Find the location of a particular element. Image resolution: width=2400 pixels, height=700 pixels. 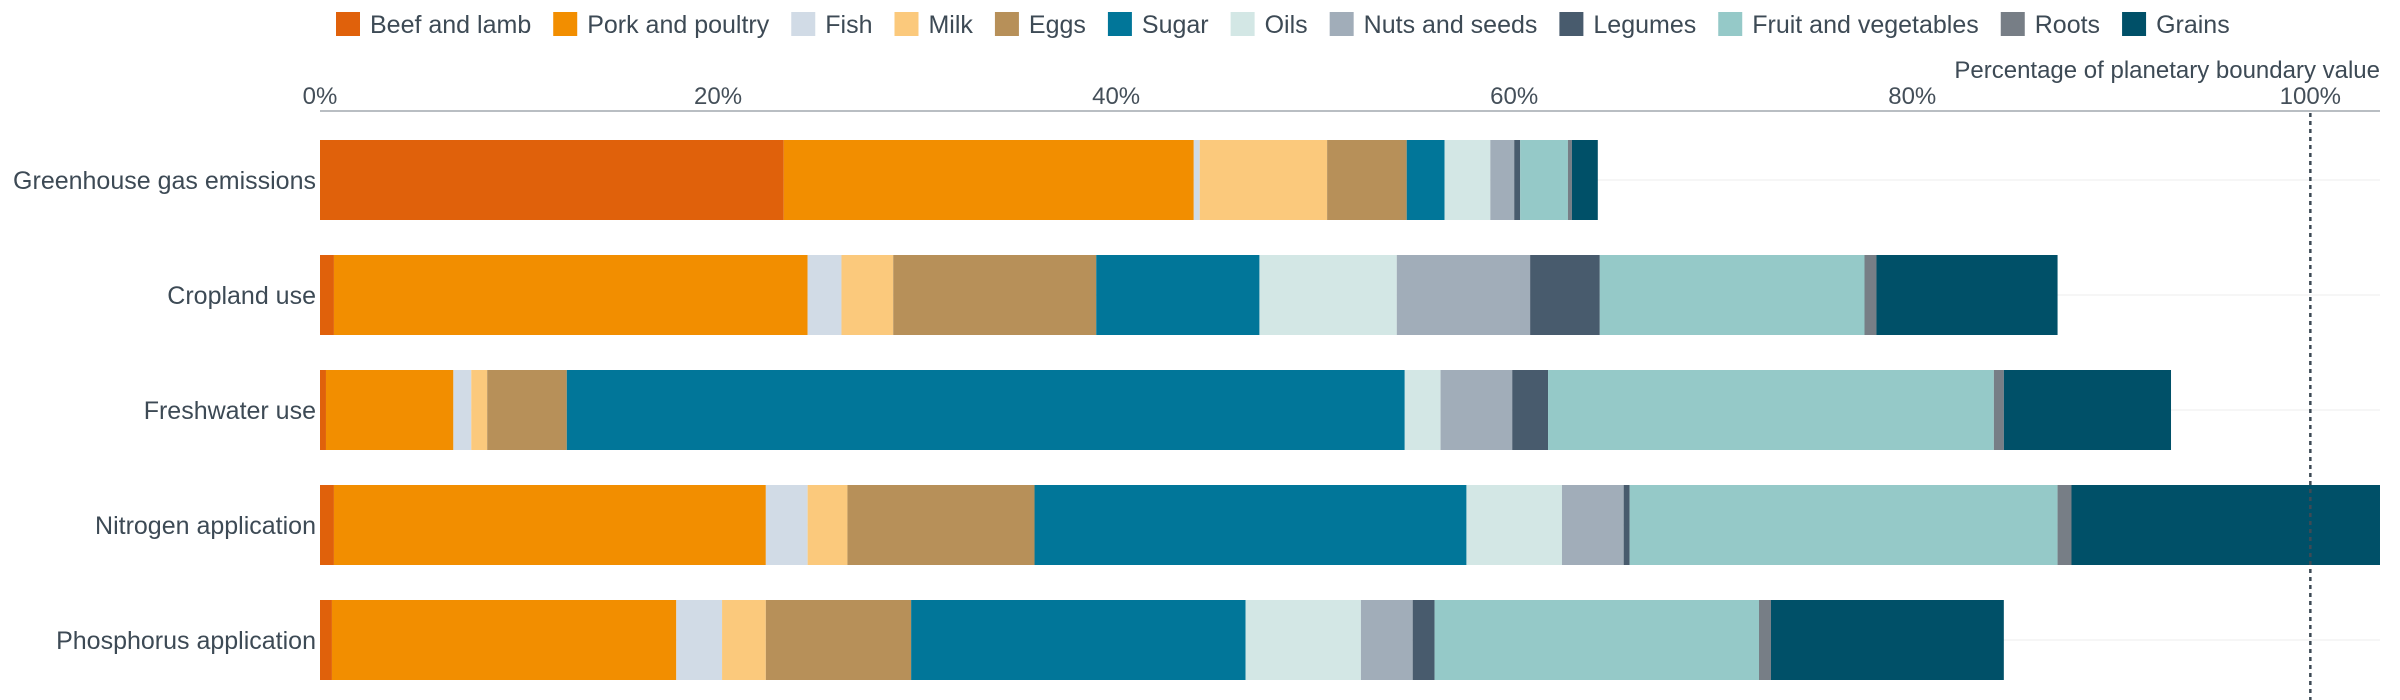

legend-label-grains: Grains is located at coordinates (2193, 25).